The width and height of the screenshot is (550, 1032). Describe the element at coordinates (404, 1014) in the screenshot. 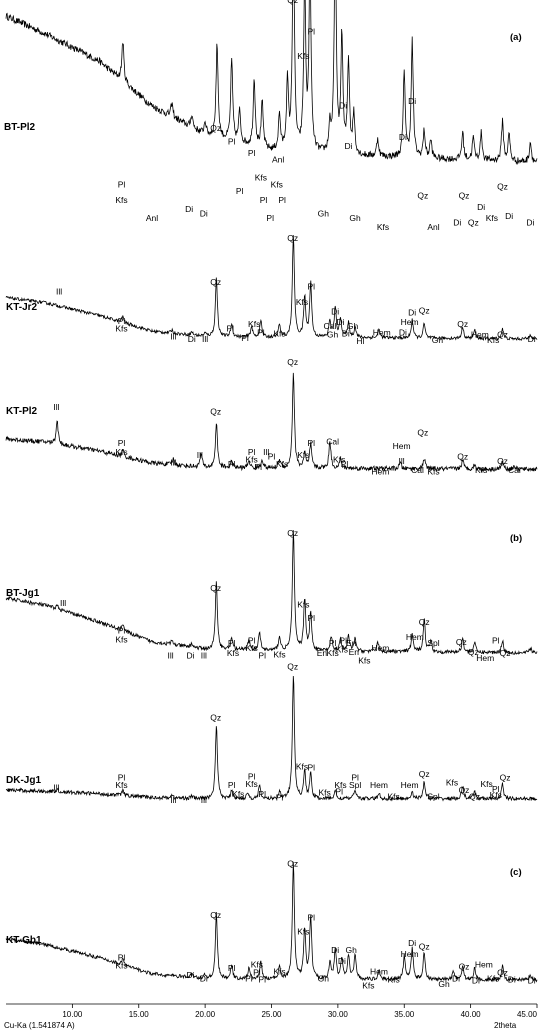

I see `x-tick-label: 35.00` at that location.